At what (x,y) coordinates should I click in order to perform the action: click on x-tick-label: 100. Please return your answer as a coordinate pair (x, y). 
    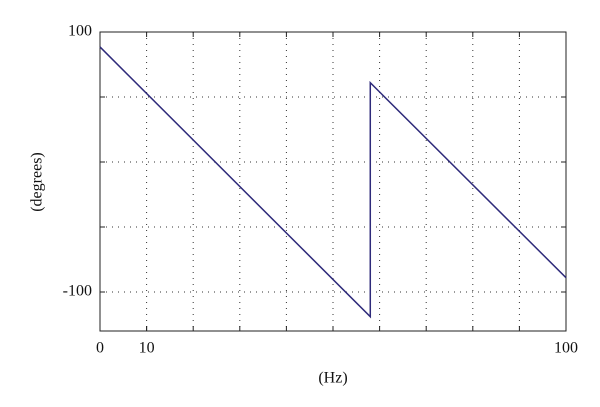
    Looking at the image, I should click on (566, 348).